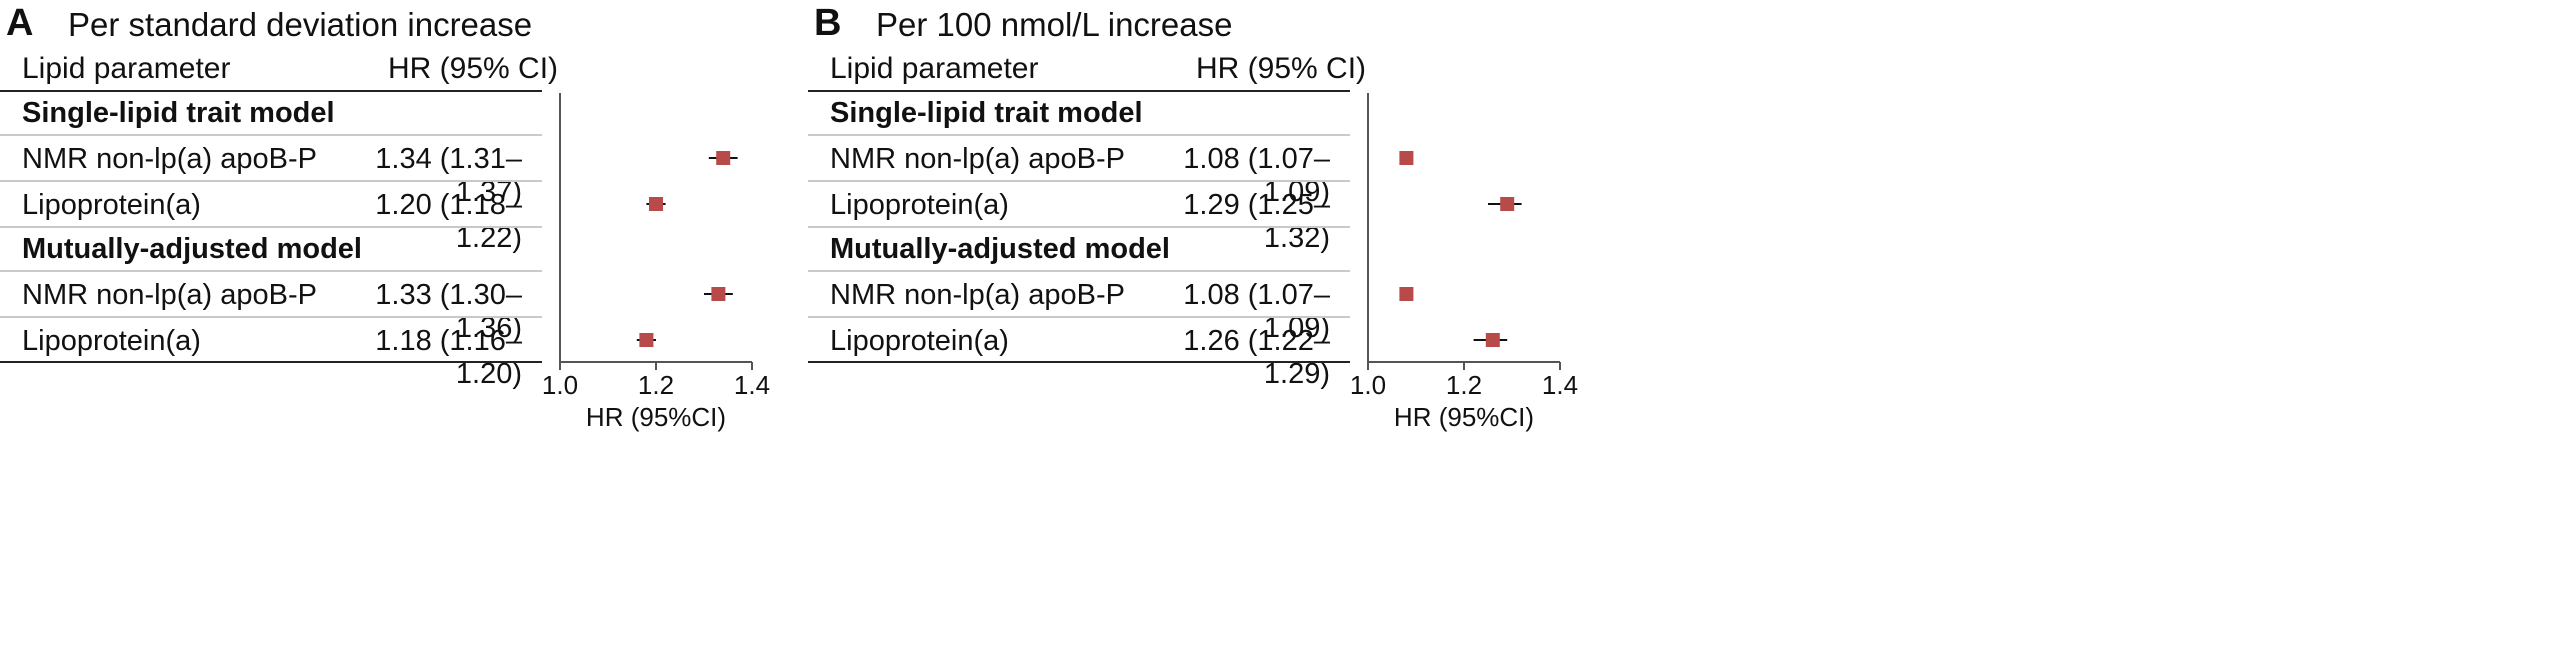 The height and width of the screenshot is (671, 2560). I want to click on panel-letter: A, so click(20, 23).